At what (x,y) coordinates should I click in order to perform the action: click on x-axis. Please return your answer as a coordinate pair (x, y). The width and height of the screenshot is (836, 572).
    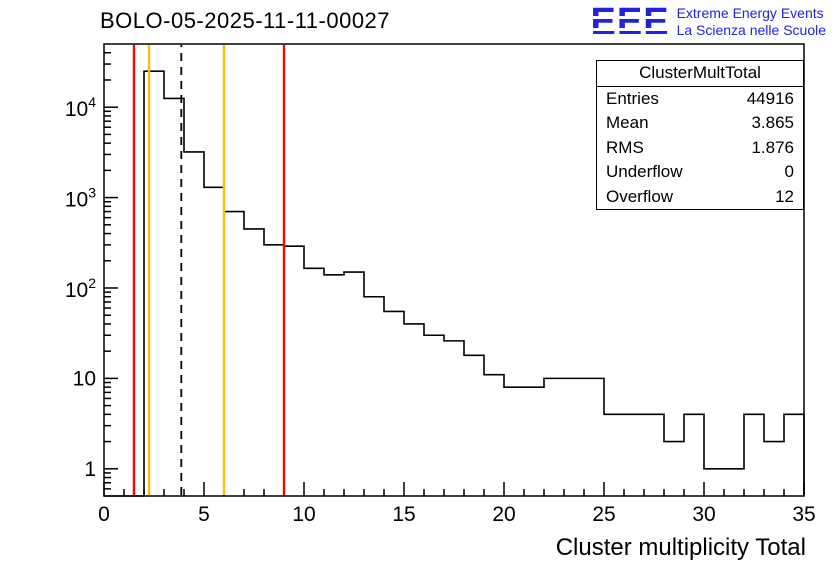
    Looking at the image, I should click on (454, 489).